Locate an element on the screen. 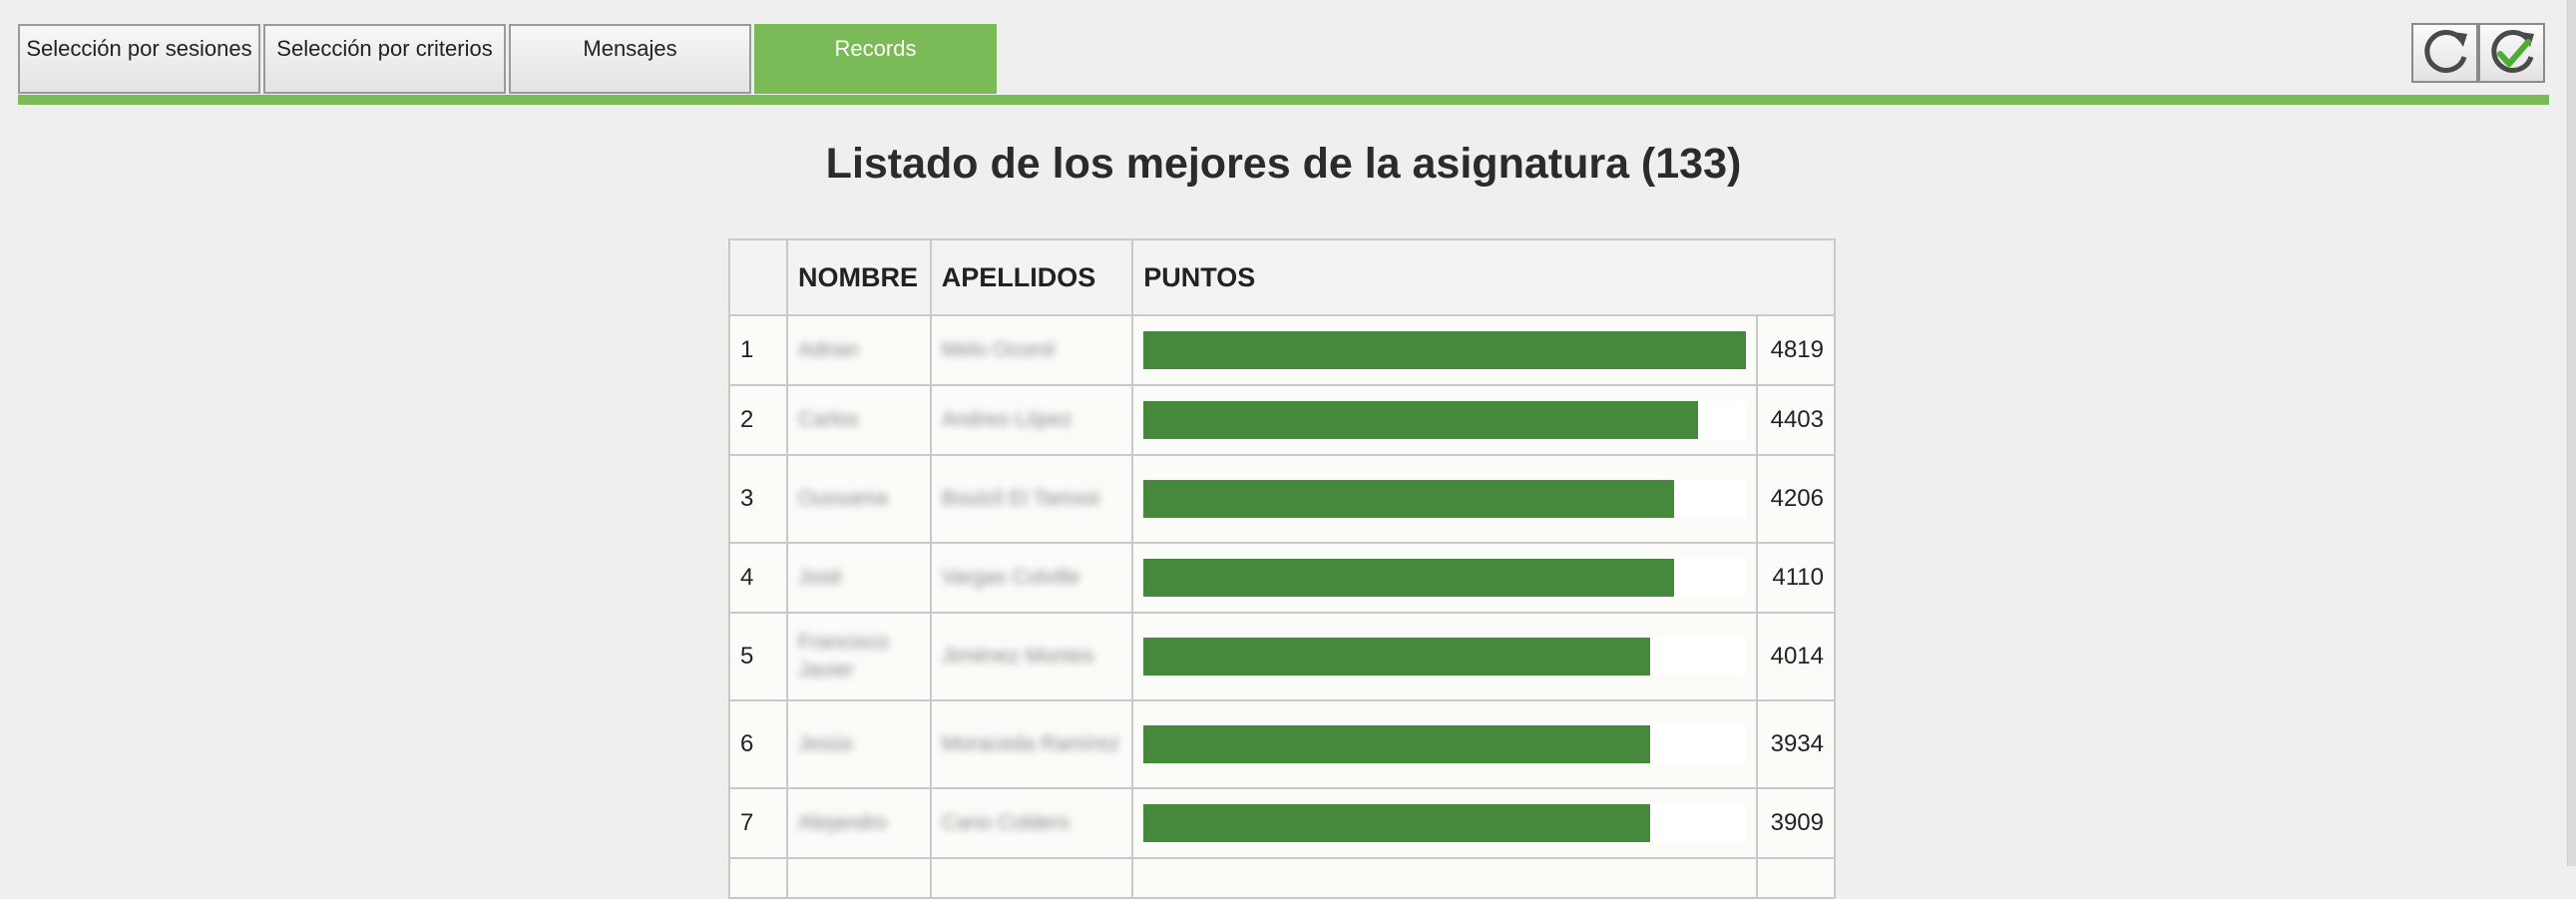  apellidos-text: Andreo López is located at coordinates (1007, 419).